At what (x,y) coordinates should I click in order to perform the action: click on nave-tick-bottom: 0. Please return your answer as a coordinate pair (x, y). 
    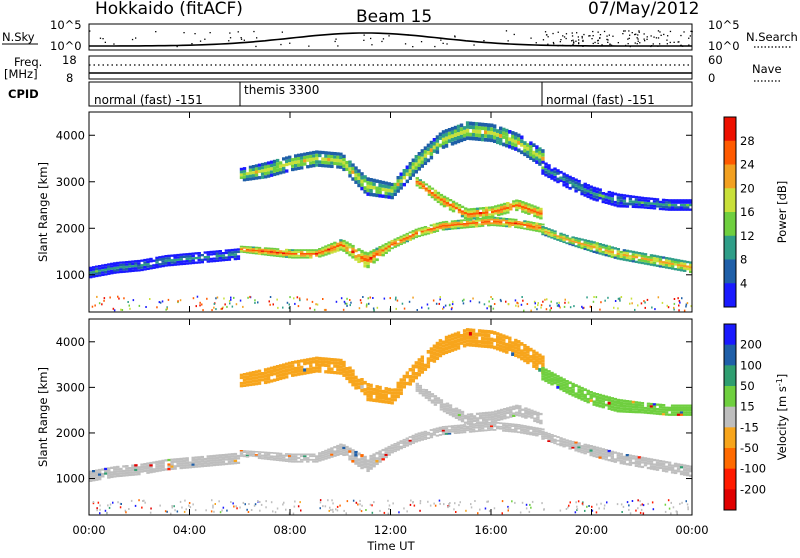
    Looking at the image, I should click on (711, 78).